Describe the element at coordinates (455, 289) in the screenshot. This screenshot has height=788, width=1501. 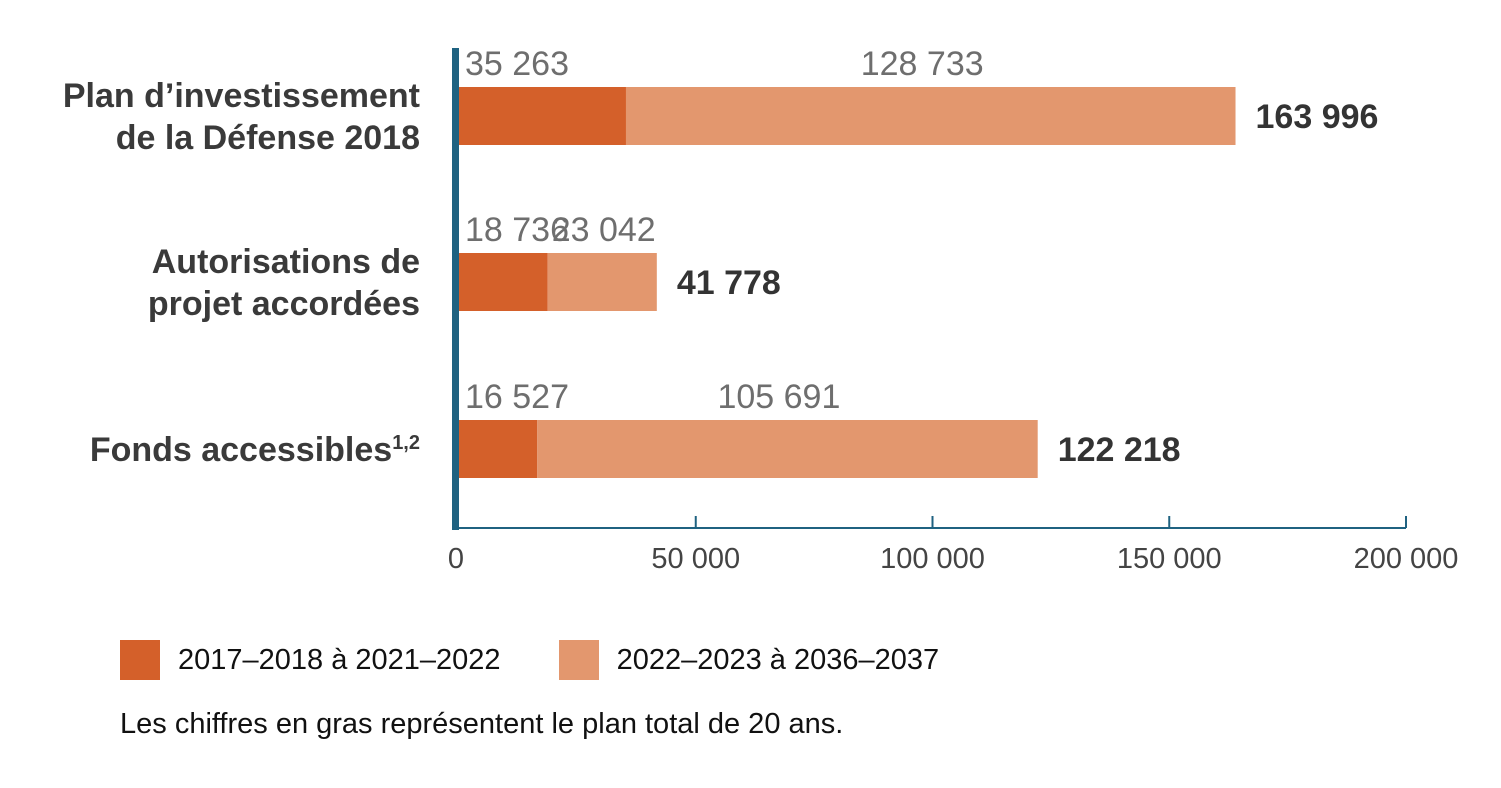
I see `y-axis-line` at that location.